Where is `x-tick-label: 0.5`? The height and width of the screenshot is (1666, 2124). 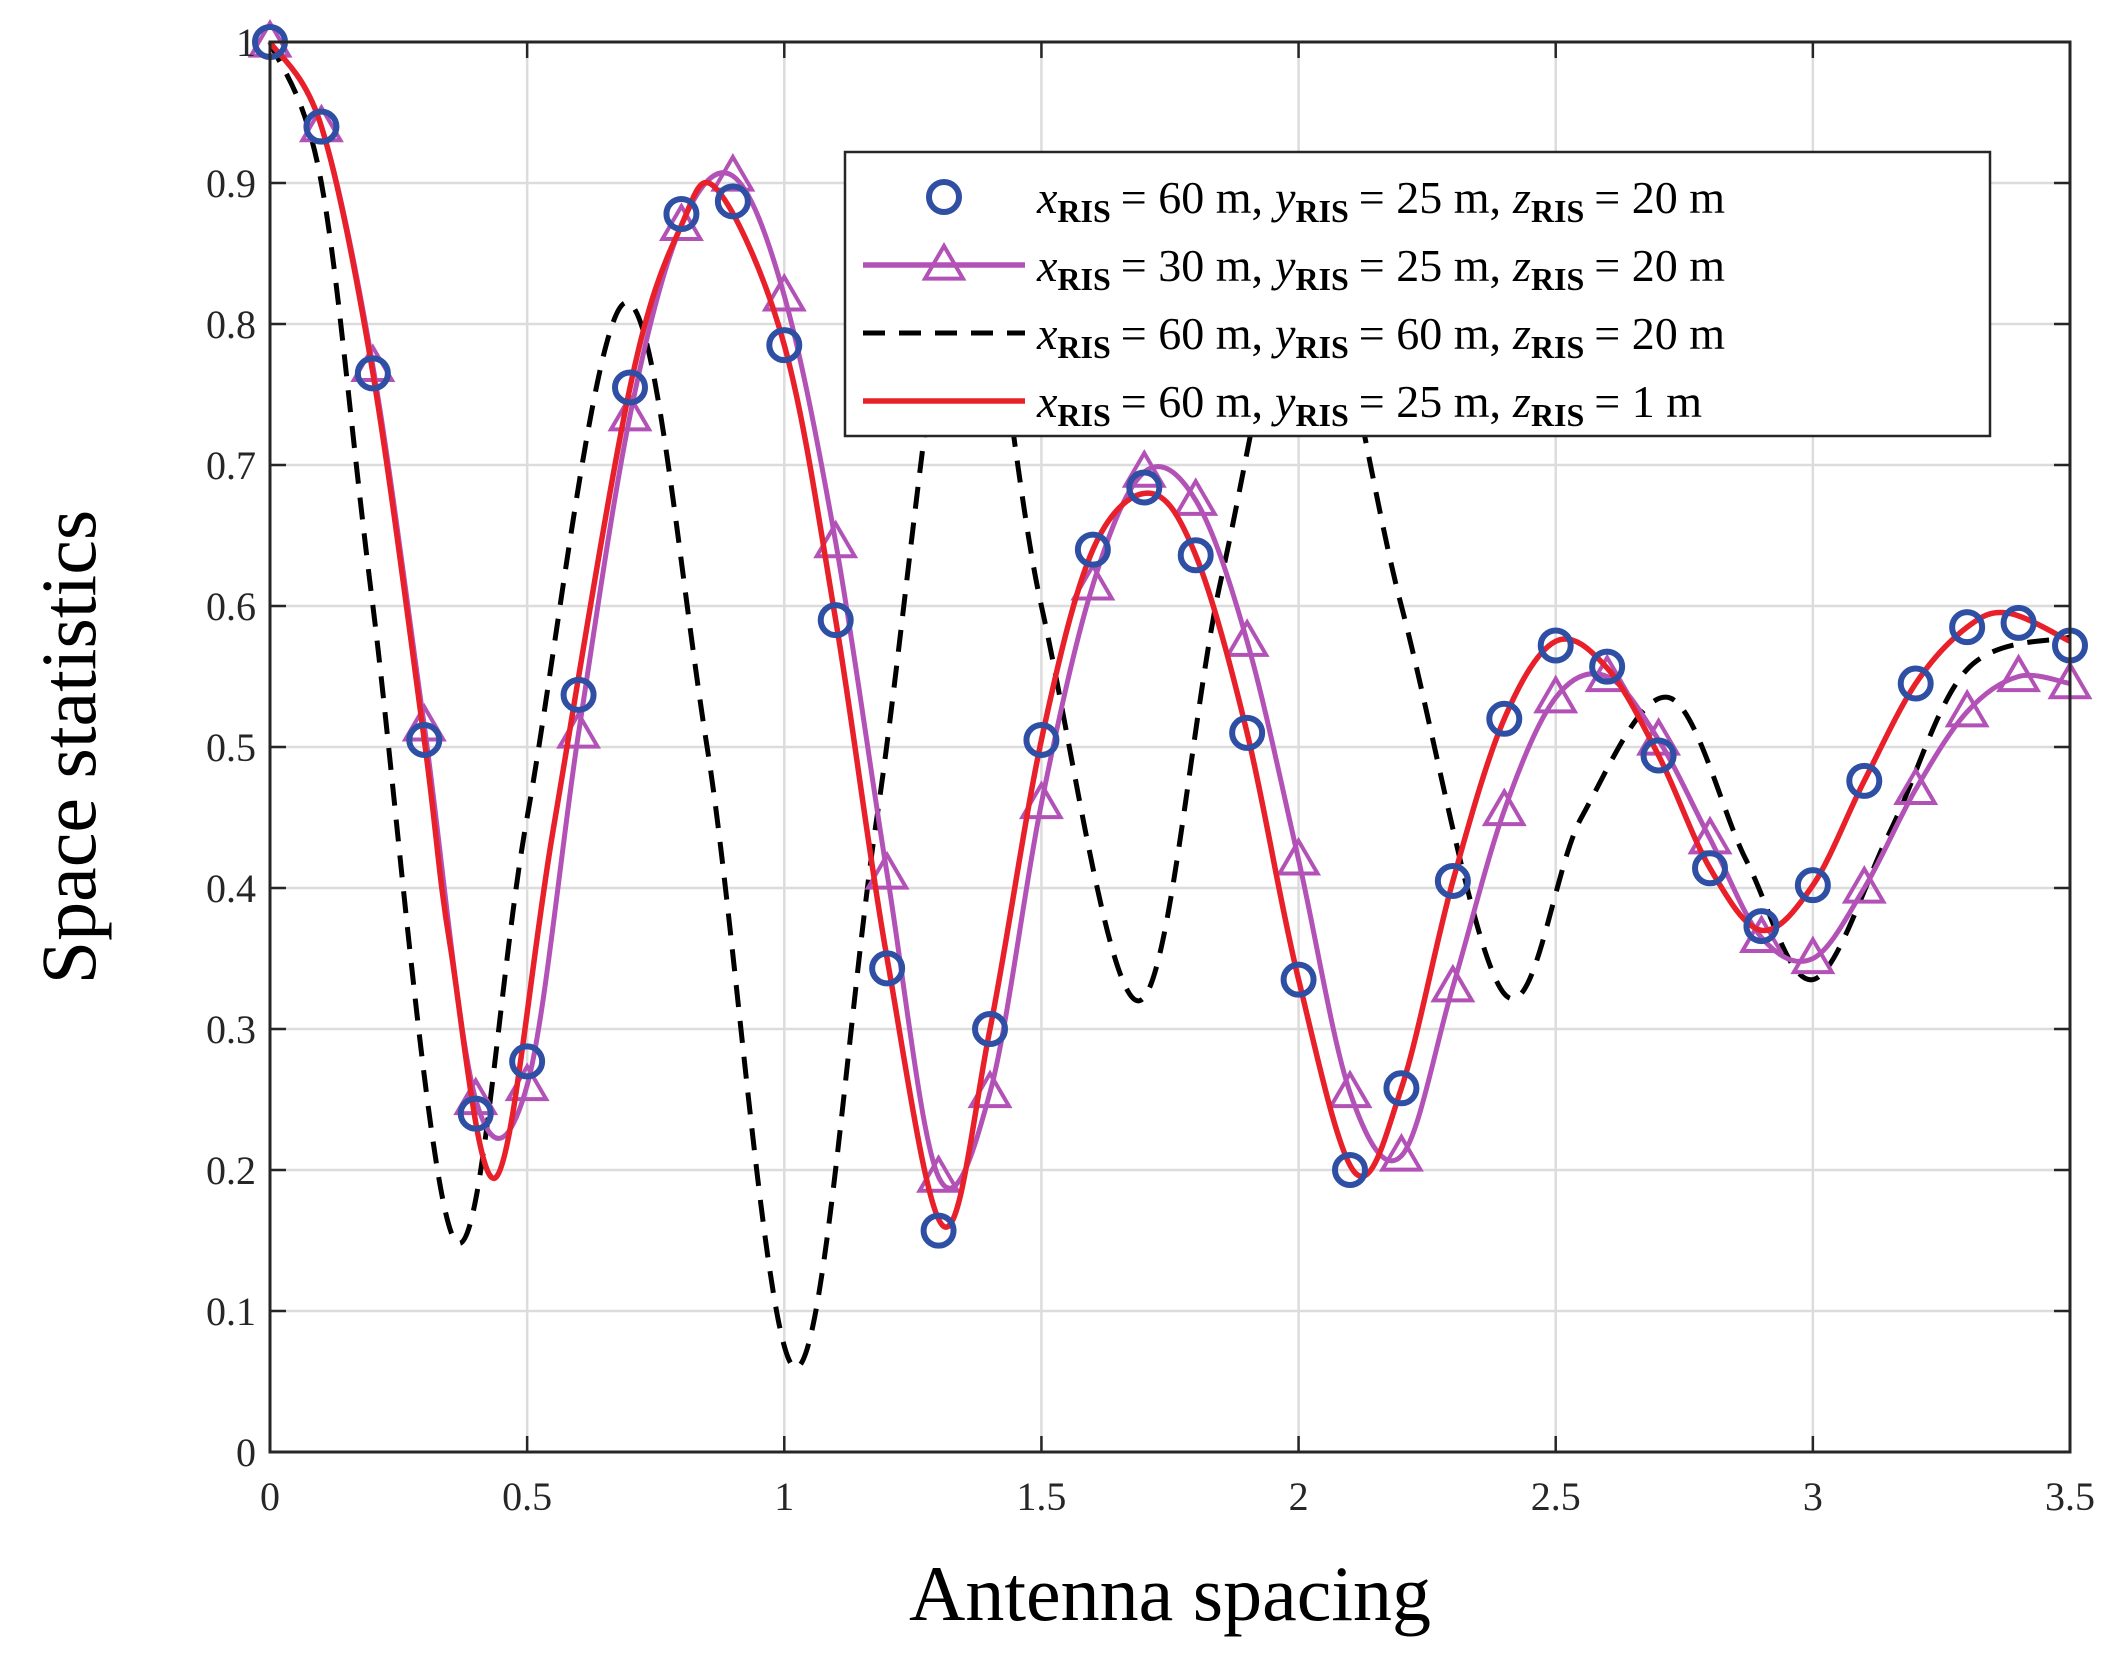 x-tick-label: 0.5 is located at coordinates (527, 1496).